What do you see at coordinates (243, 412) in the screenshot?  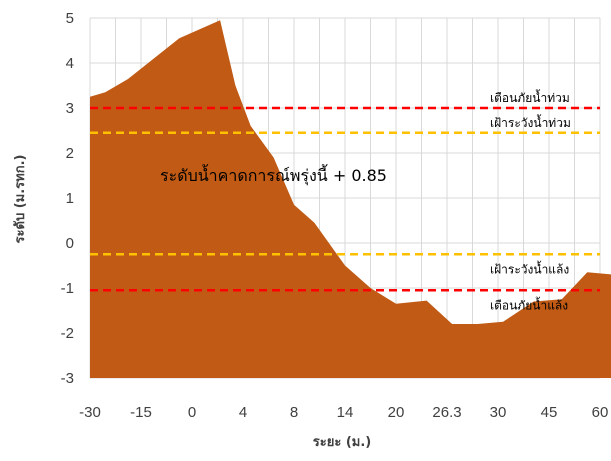 I see `x-tick-label: 4` at bounding box center [243, 412].